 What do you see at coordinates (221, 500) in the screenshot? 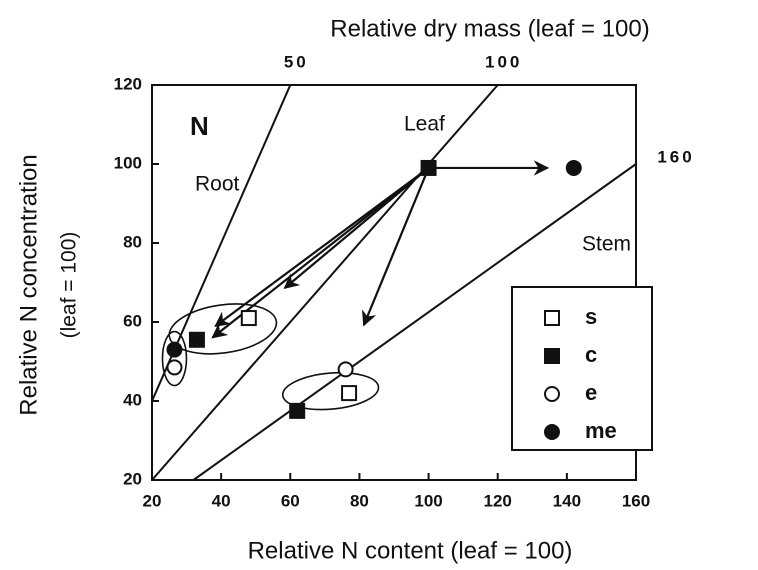
I see `x-tick-label: 40` at bounding box center [221, 500].